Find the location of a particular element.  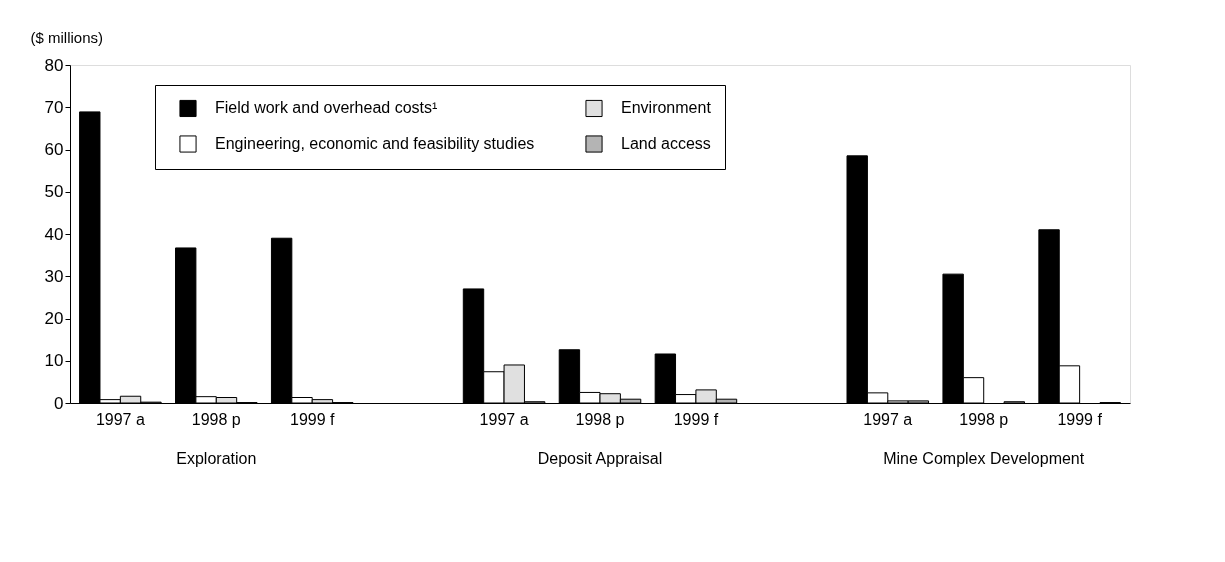

y-tick-label: 30 is located at coordinates (54, 276).